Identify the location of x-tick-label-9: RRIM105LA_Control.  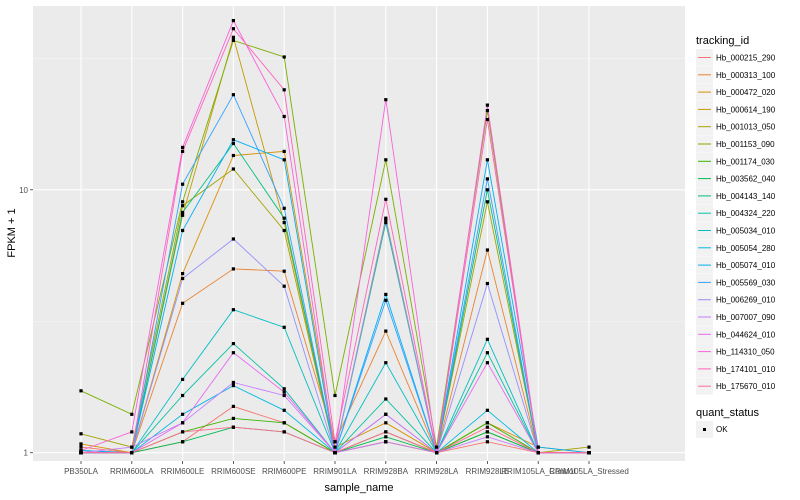
(538, 471).